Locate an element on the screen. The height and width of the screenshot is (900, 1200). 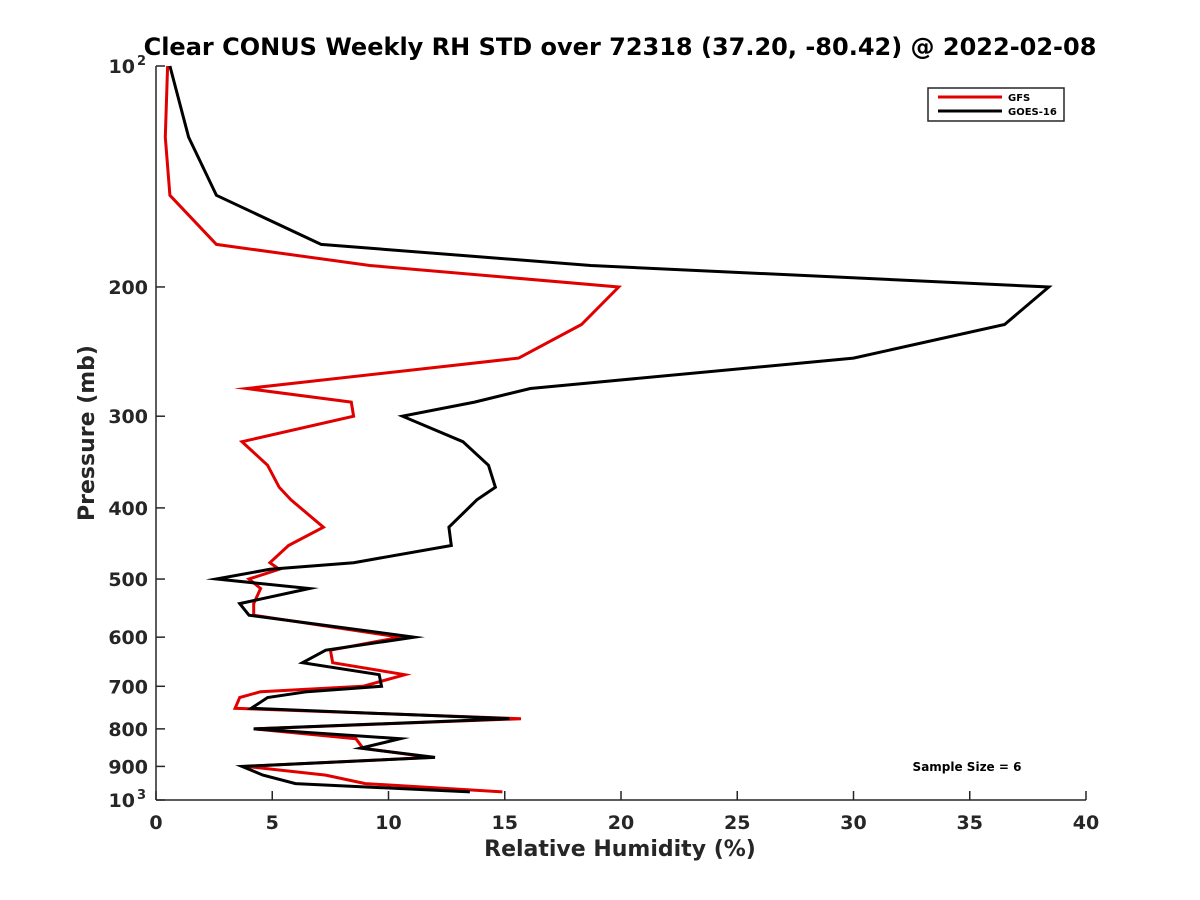
legend-box is located at coordinates (996, 104).